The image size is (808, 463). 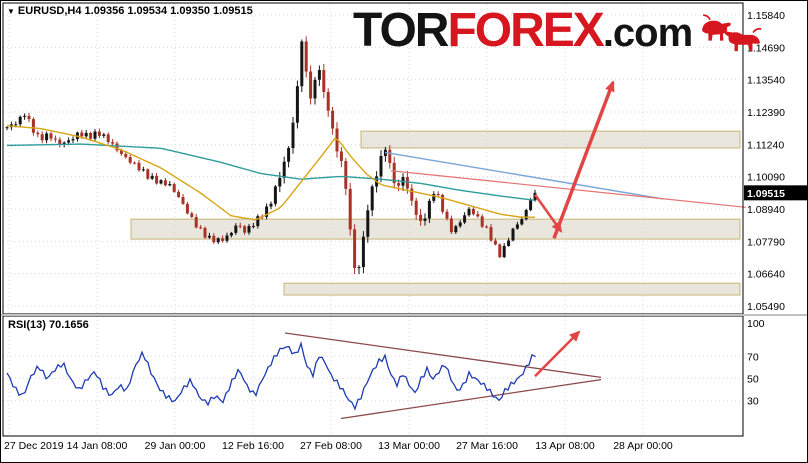 I want to click on svg-text: 1.08940, so click(x=766, y=210).